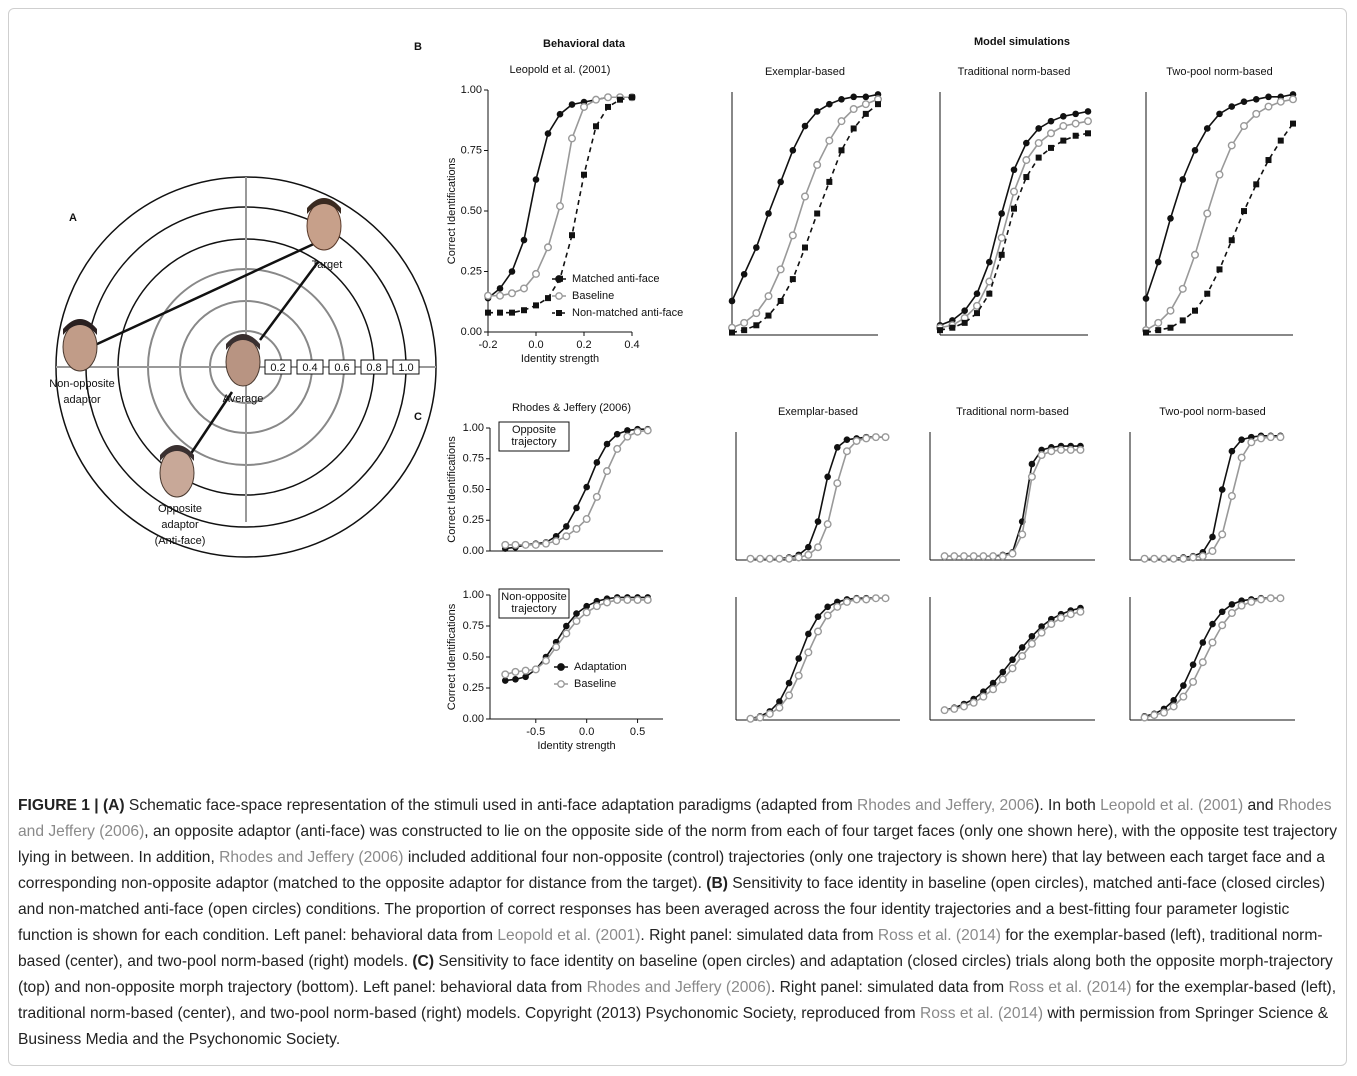  Describe the element at coordinates (341, 368) in the screenshot. I see `ring-label: 0.6` at that location.